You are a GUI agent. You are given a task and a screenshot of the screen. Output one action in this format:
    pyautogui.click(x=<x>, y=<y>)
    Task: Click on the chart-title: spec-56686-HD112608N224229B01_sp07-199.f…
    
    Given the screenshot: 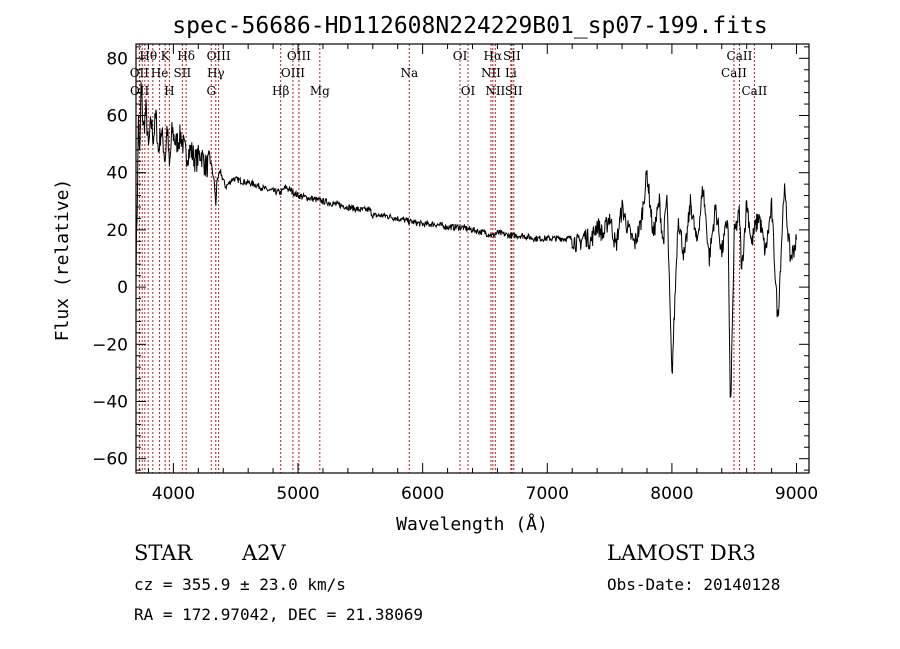 What is the action you would take?
    pyautogui.click(x=469, y=26)
    